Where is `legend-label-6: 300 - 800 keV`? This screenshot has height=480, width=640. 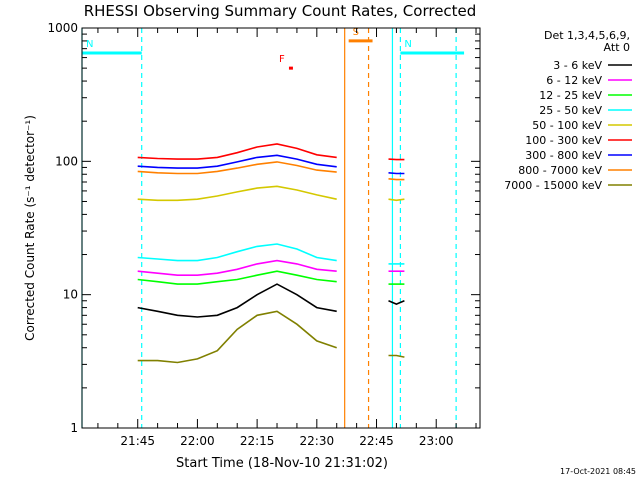
legend-label-6: 300 - 800 keV is located at coordinates (563, 155).